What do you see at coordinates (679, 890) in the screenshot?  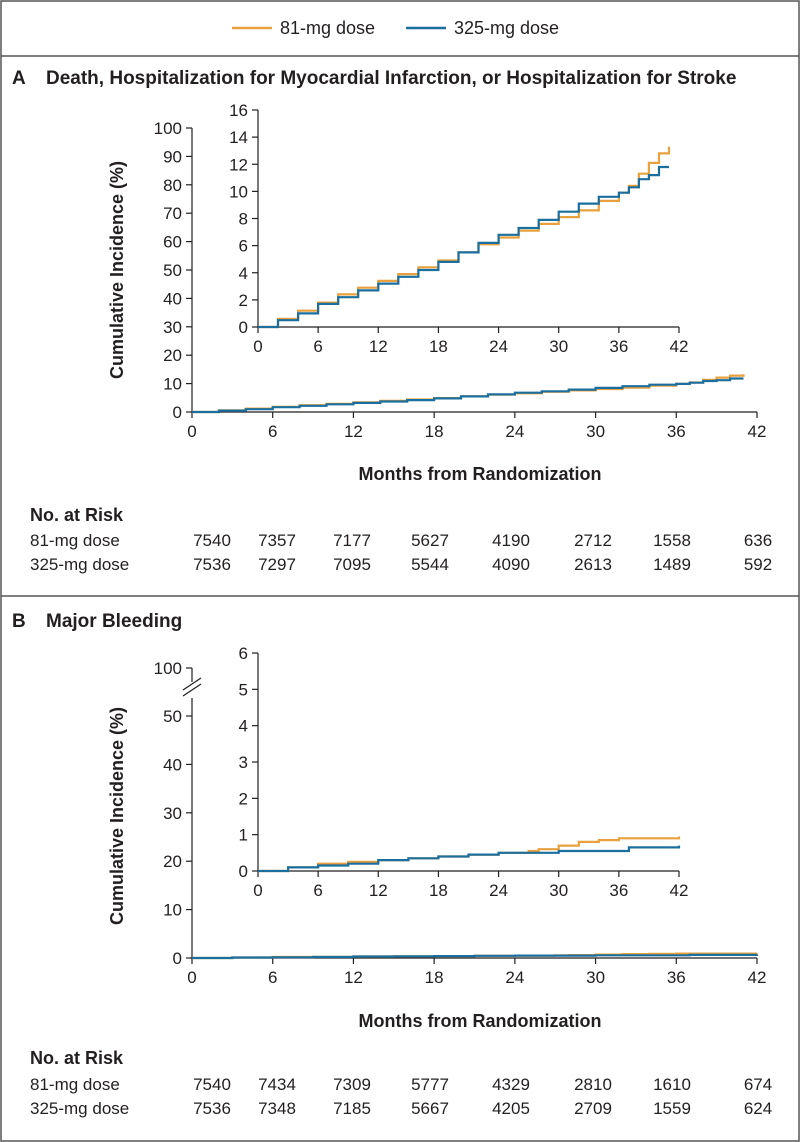 I see `inset-x-tick-label: 42` at bounding box center [679, 890].